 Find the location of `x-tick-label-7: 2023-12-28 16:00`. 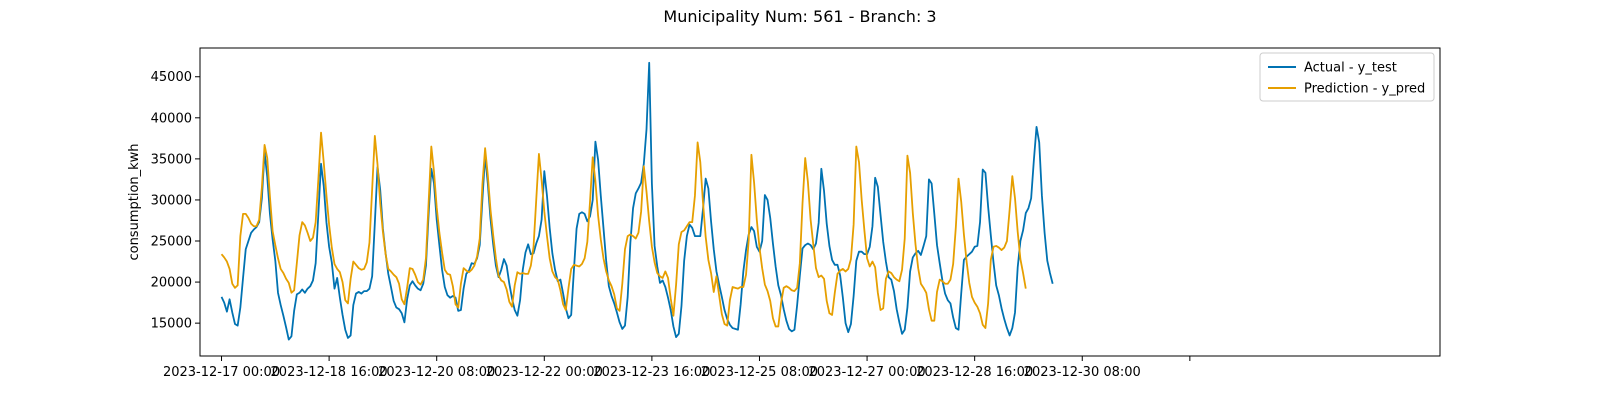

x-tick-label-7: 2023-12-28 16:00 is located at coordinates (974, 372).